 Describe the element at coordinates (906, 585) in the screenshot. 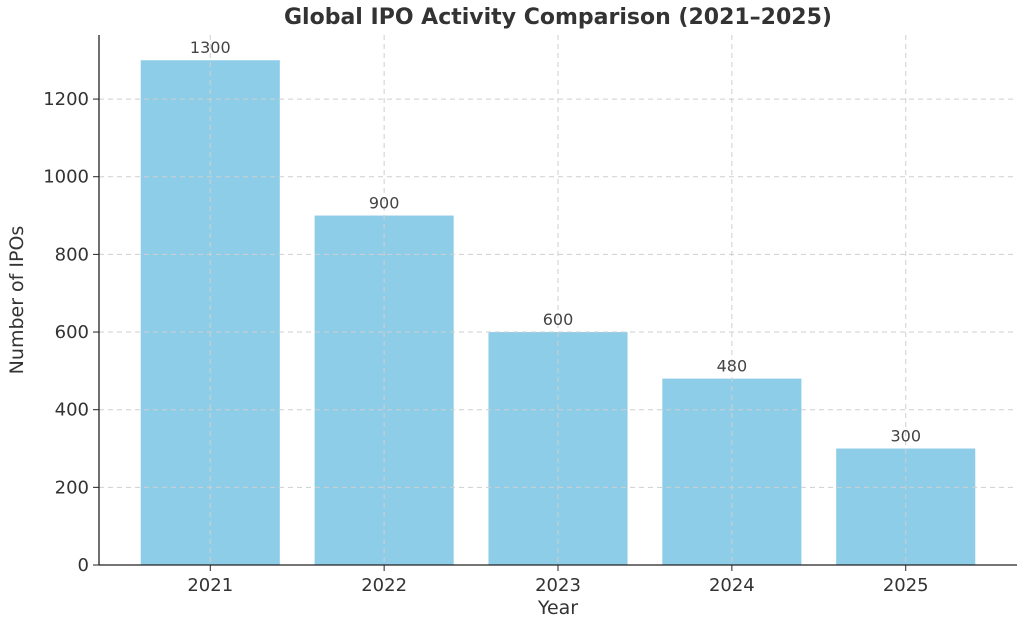

I see `x-tick-label-2025: 2025` at that location.